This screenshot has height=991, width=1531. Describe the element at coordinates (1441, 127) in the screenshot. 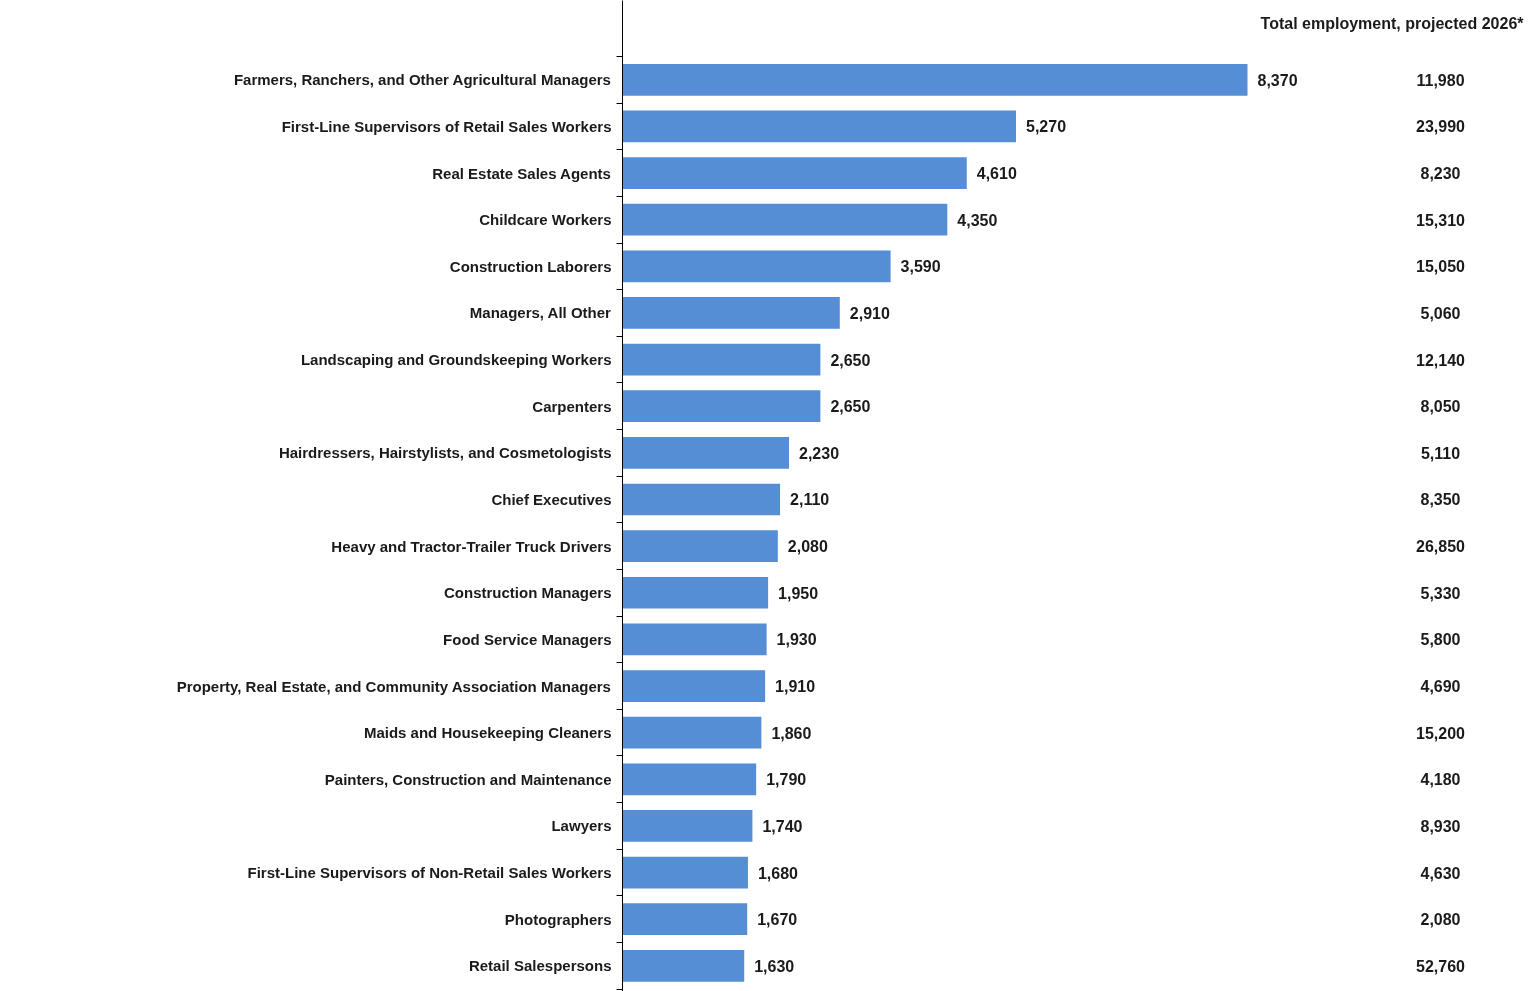

I see `text: 23,990` at that location.